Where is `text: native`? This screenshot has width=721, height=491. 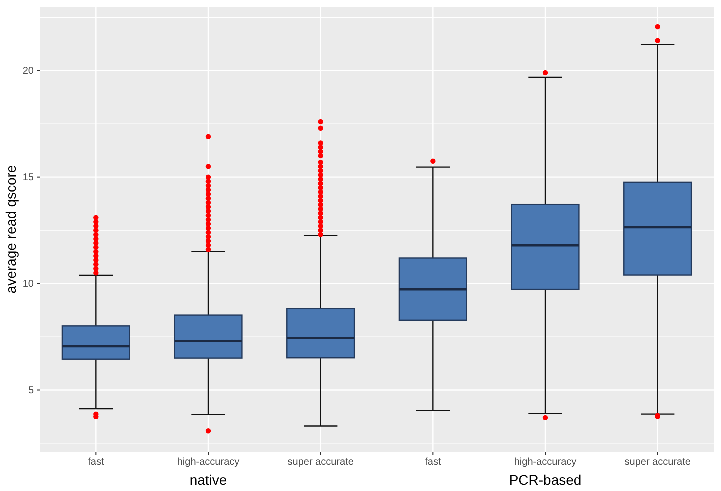 text: native is located at coordinates (209, 480).